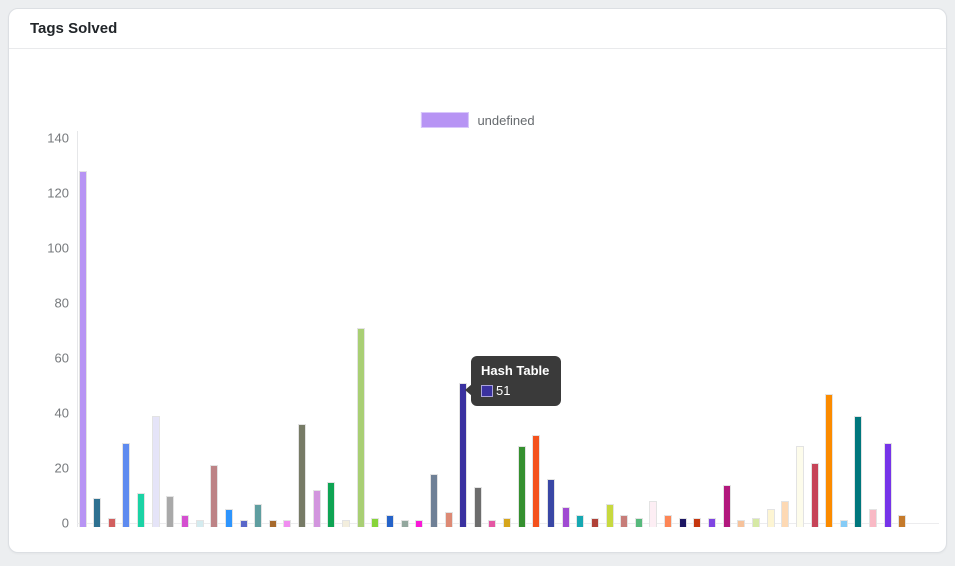 This screenshot has width=955, height=566. What do you see at coordinates (58, 248) in the screenshot?
I see `y-axis-tick-label: 100` at bounding box center [58, 248].